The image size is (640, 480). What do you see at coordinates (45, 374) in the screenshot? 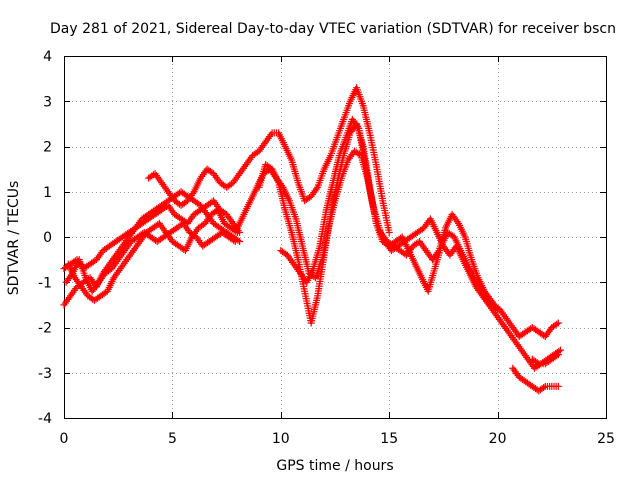
I see `y-tick-label: -3` at bounding box center [45, 374].